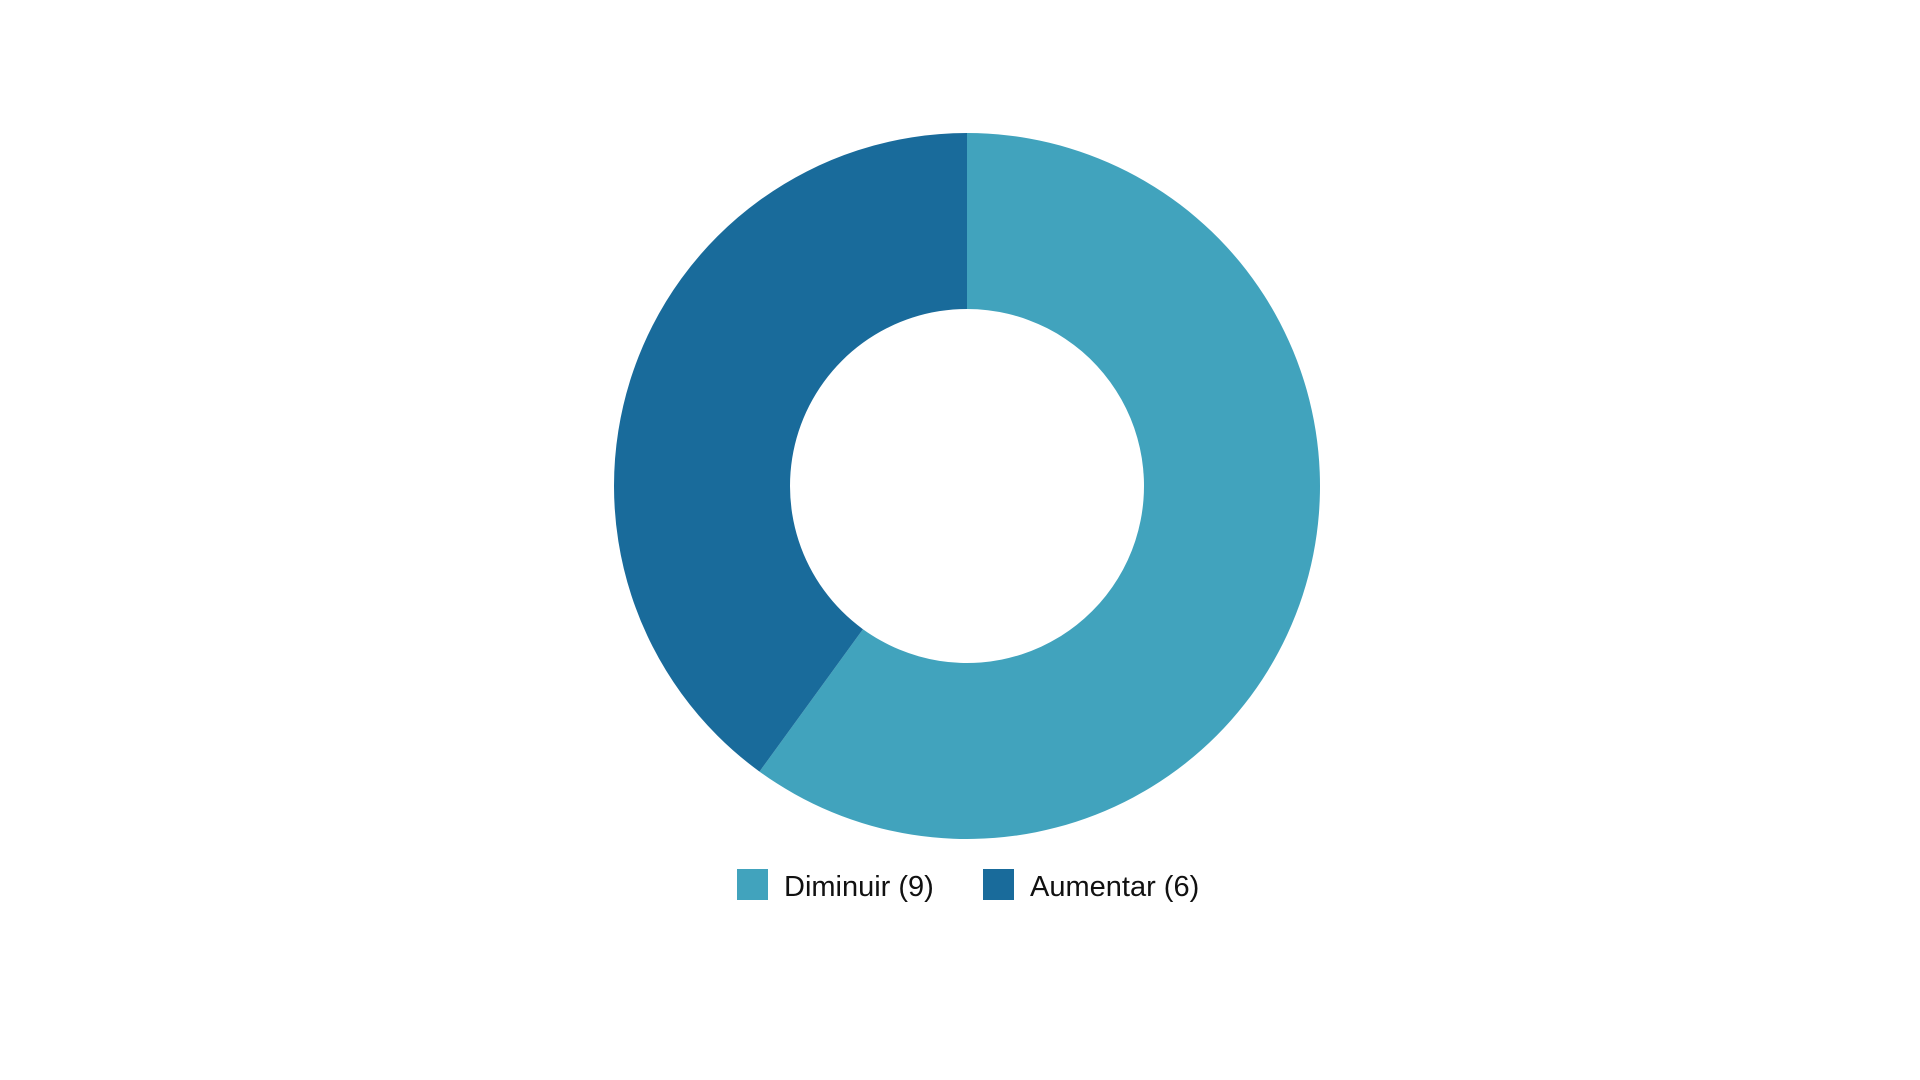 This screenshot has width=1920, height=1080. I want to click on slice-aumentar, so click(790, 452).